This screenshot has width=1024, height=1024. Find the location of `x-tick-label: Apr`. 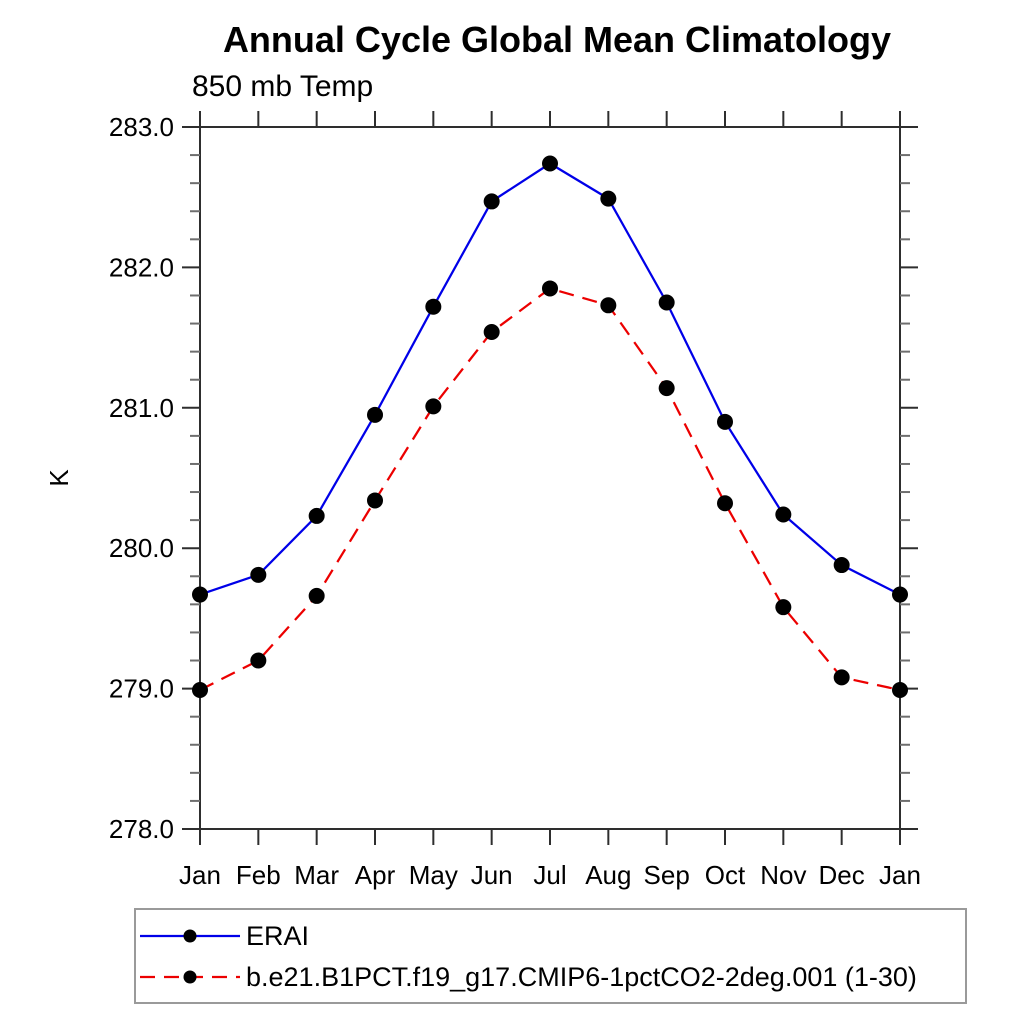

x-tick-label: Apr is located at coordinates (375, 875).